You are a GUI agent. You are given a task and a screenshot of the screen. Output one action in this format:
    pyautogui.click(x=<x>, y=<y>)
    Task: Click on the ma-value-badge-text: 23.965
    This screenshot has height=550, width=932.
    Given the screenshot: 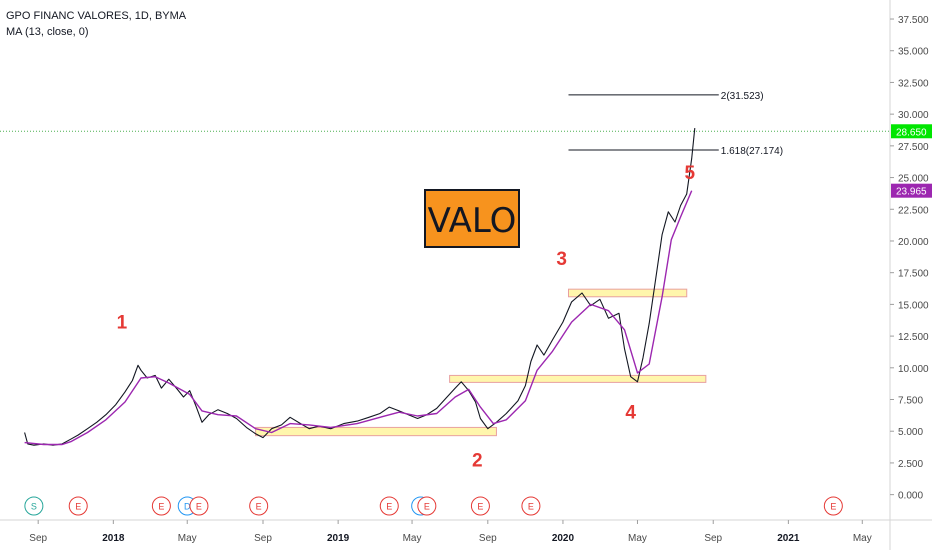 What is the action you would take?
    pyautogui.click(x=911, y=192)
    